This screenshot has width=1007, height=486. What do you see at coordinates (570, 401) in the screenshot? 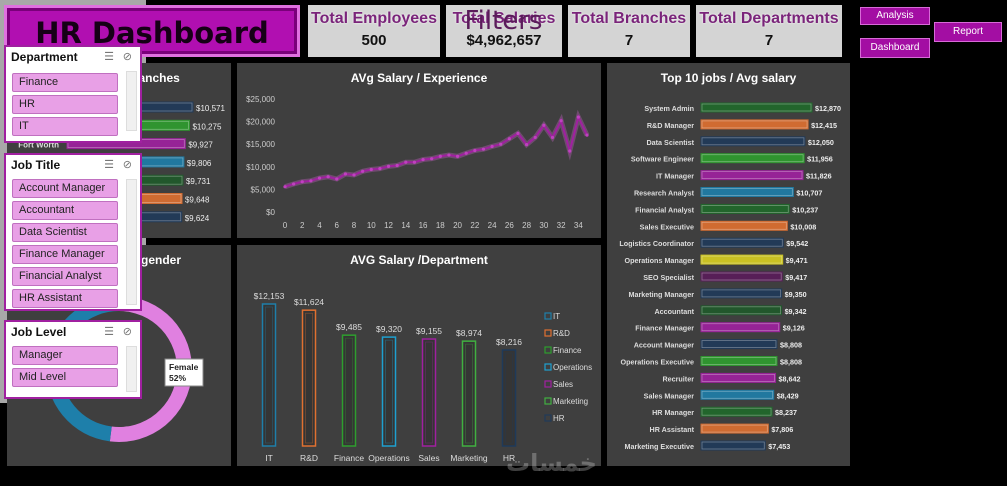
I see `legend-label: Marketing` at bounding box center [570, 401].